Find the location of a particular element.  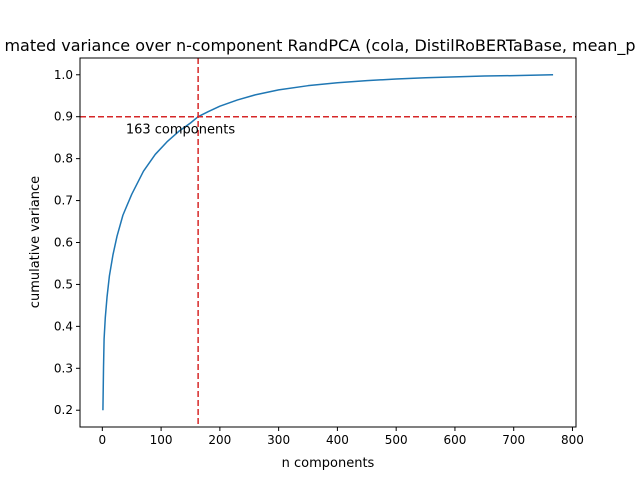

y-tick-label: 0.4 is located at coordinates (63, 326).